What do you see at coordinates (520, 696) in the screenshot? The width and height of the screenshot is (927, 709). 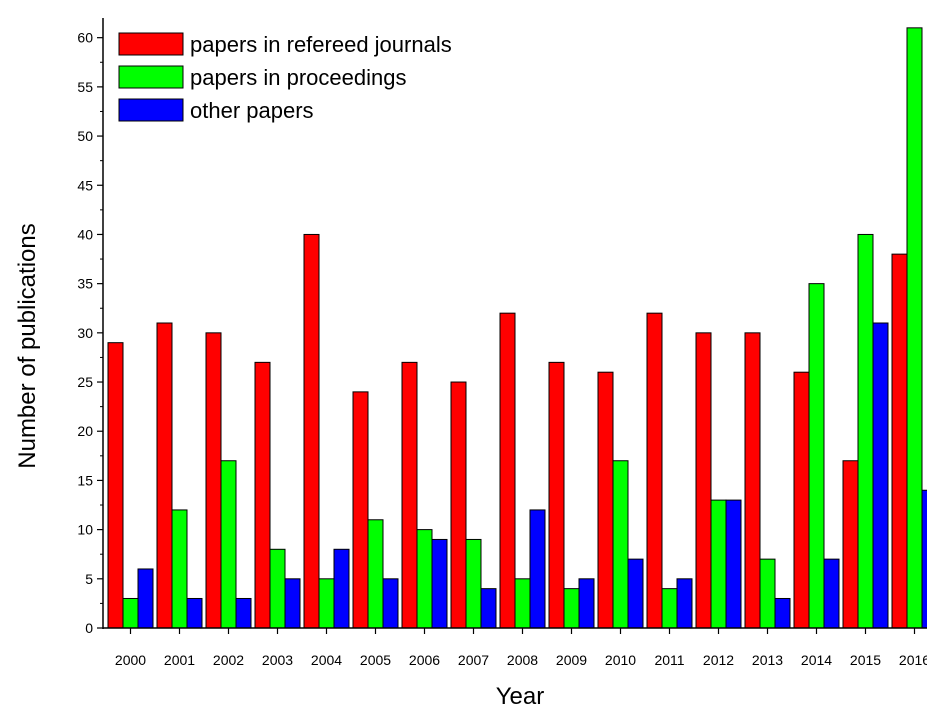 I see `x-axis-title: Year` at bounding box center [520, 696].